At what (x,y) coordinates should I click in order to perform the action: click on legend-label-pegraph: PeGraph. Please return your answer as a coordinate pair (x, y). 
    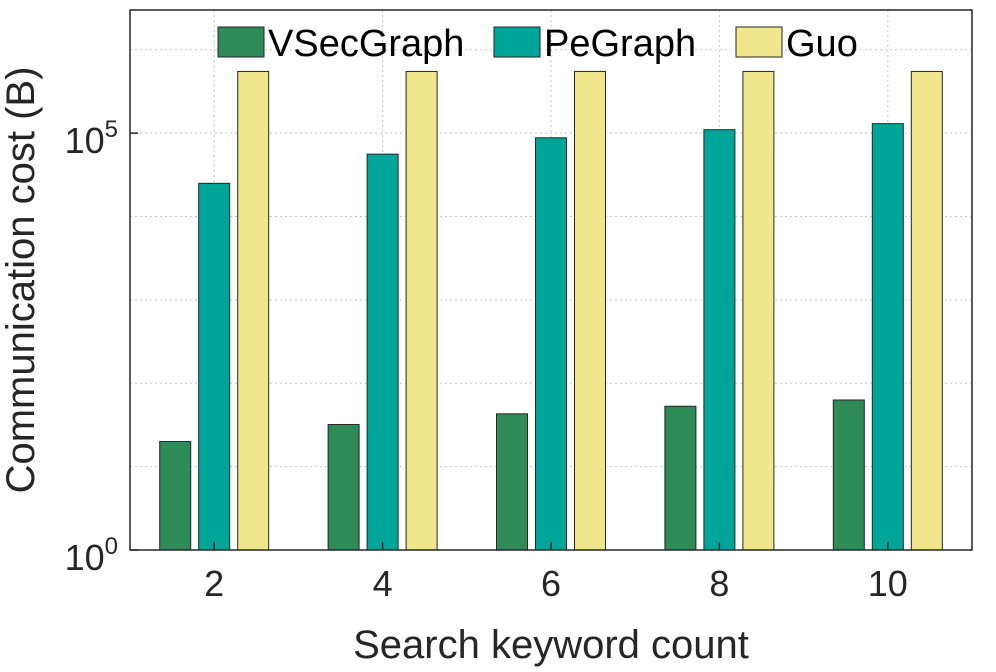
    Looking at the image, I should click on (620, 44).